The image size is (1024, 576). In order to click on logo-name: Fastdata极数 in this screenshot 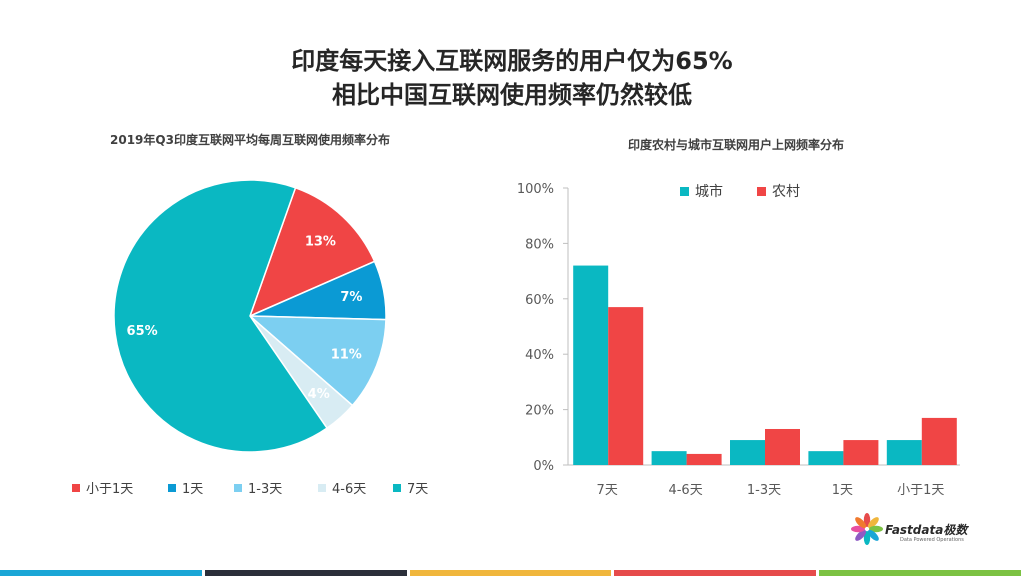, I will do `click(926, 530)`.